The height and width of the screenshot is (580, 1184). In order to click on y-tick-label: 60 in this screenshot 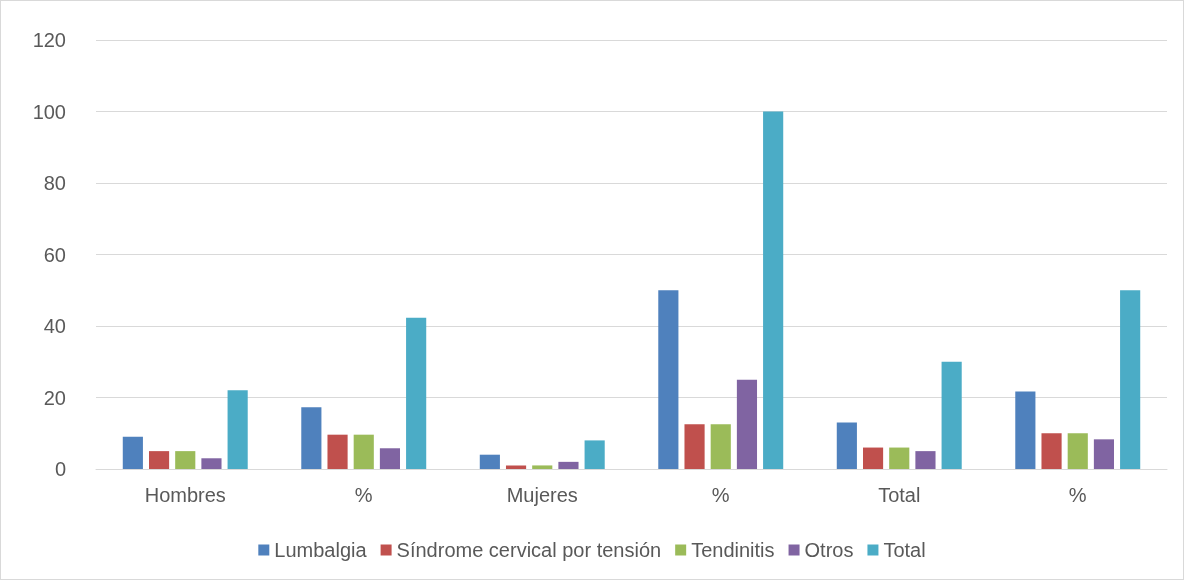, I will do `click(54, 254)`.